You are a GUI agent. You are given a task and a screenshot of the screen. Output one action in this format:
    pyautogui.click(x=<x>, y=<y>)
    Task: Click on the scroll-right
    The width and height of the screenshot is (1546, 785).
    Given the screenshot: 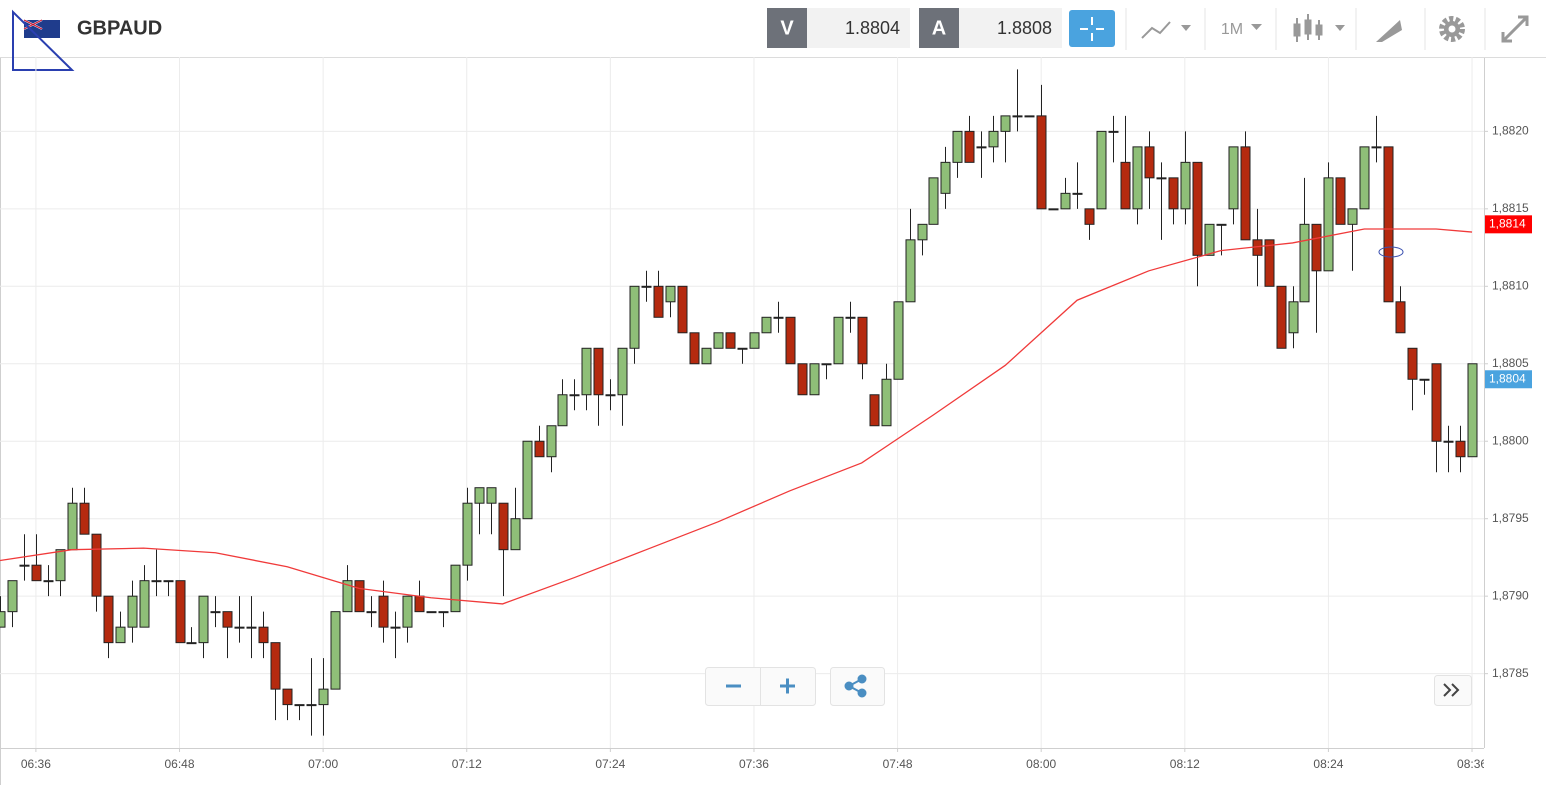 What is the action you would take?
    pyautogui.click(x=1451, y=690)
    